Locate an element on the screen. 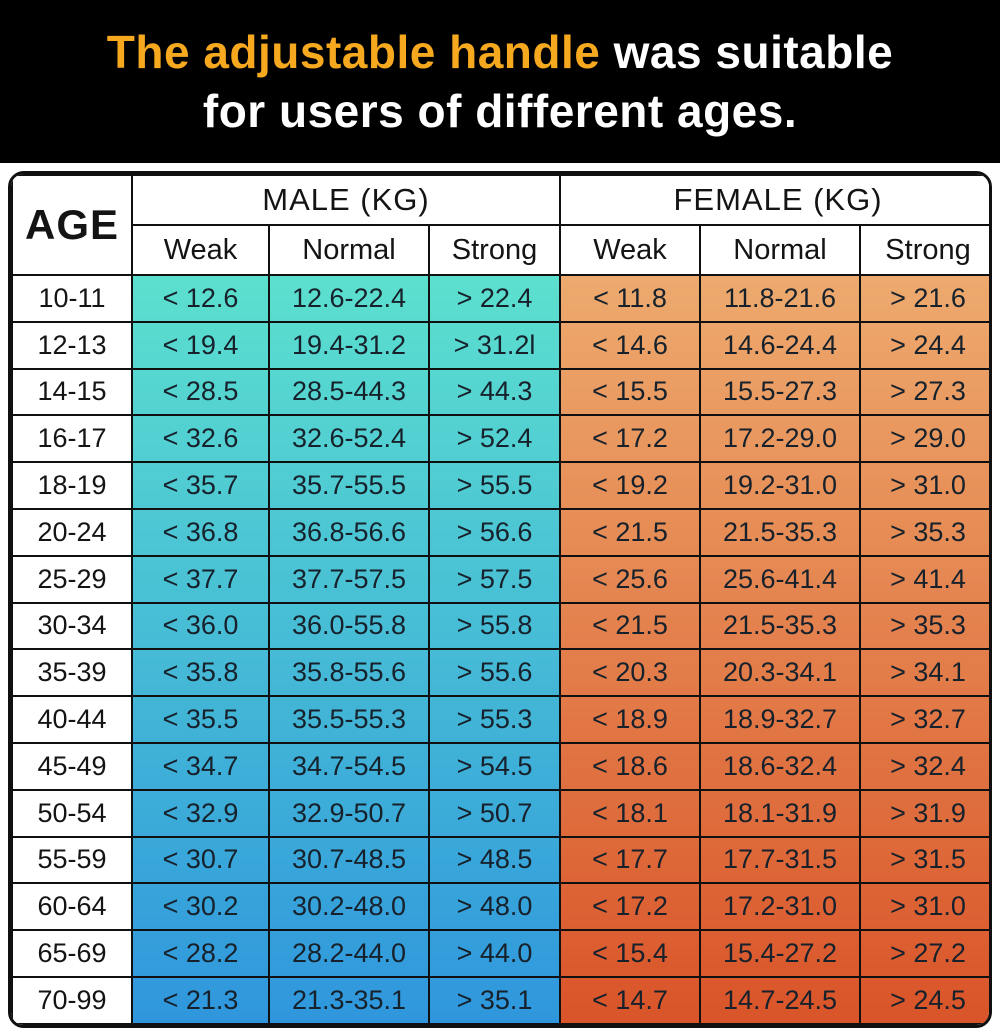 This screenshot has height=1028, width=1000. age-cell: 60-64 is located at coordinates (72, 907).